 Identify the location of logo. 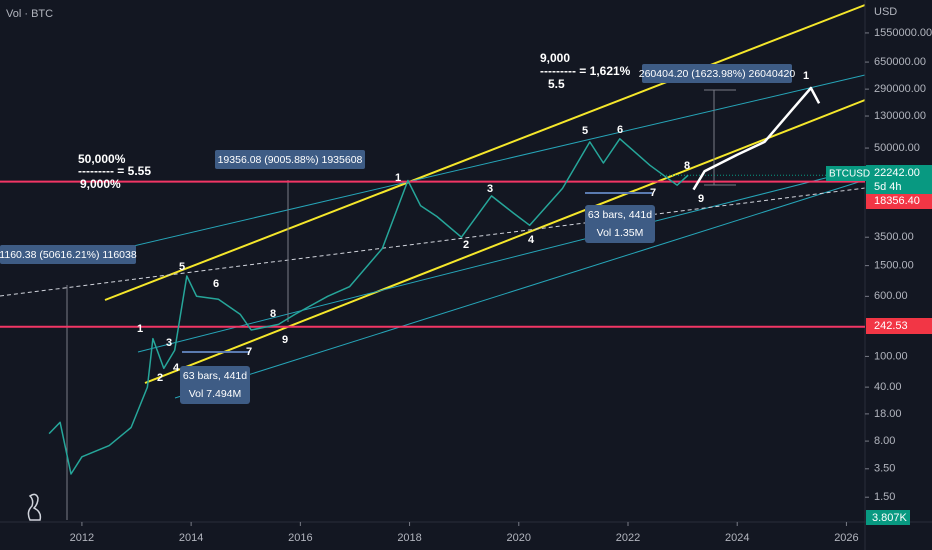
(34, 507).